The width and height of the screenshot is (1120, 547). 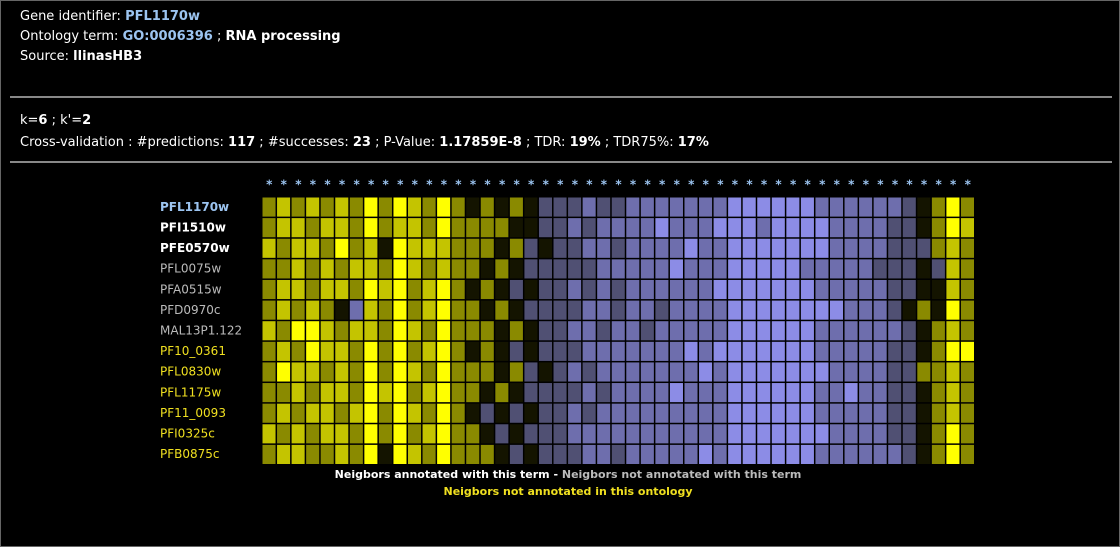 I want to click on text-segment: 17%, so click(x=693, y=142).